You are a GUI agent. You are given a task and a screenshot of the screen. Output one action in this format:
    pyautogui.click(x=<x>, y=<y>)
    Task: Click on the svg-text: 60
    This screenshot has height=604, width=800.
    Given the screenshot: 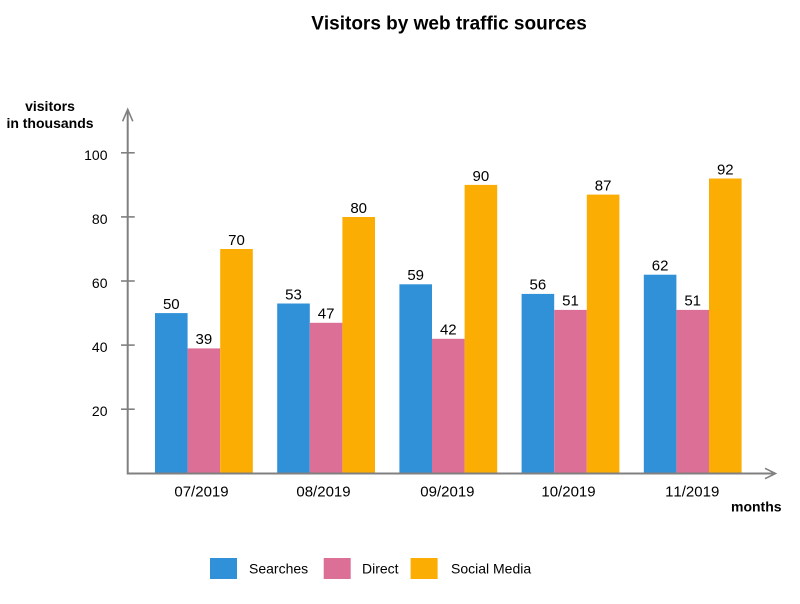 What is the action you would take?
    pyautogui.click(x=100, y=283)
    